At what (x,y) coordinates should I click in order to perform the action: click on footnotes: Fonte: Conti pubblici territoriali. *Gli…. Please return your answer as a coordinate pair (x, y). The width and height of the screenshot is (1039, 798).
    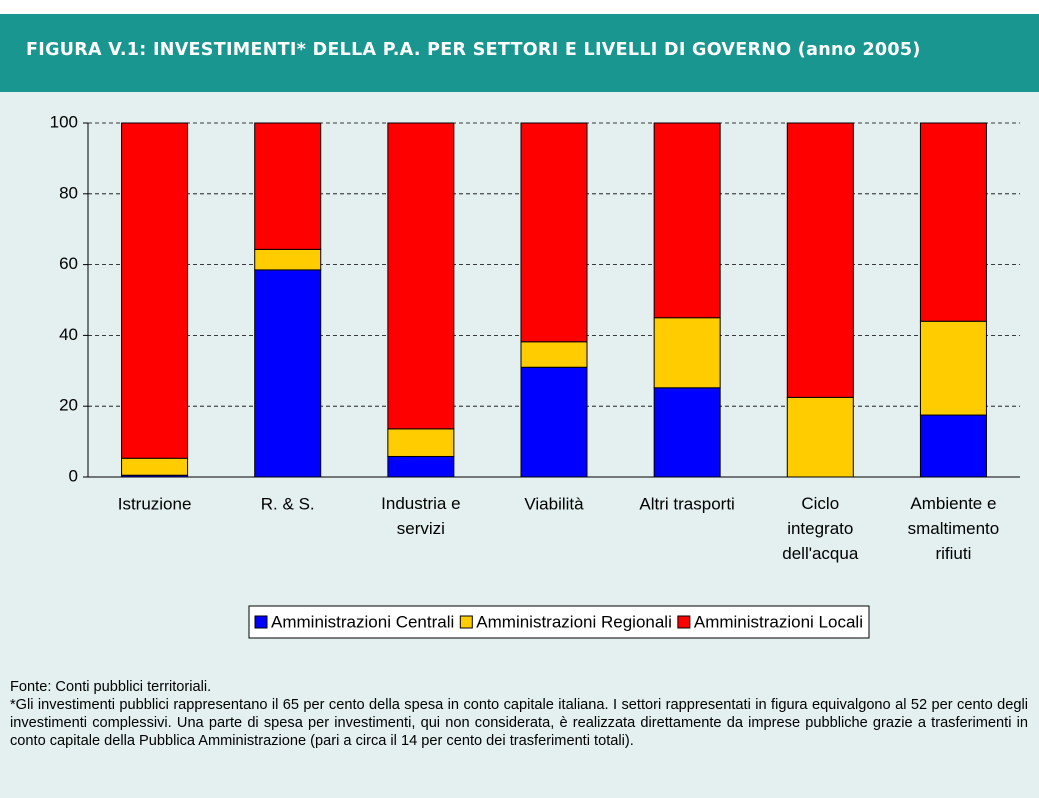
    Looking at the image, I should click on (519, 714).